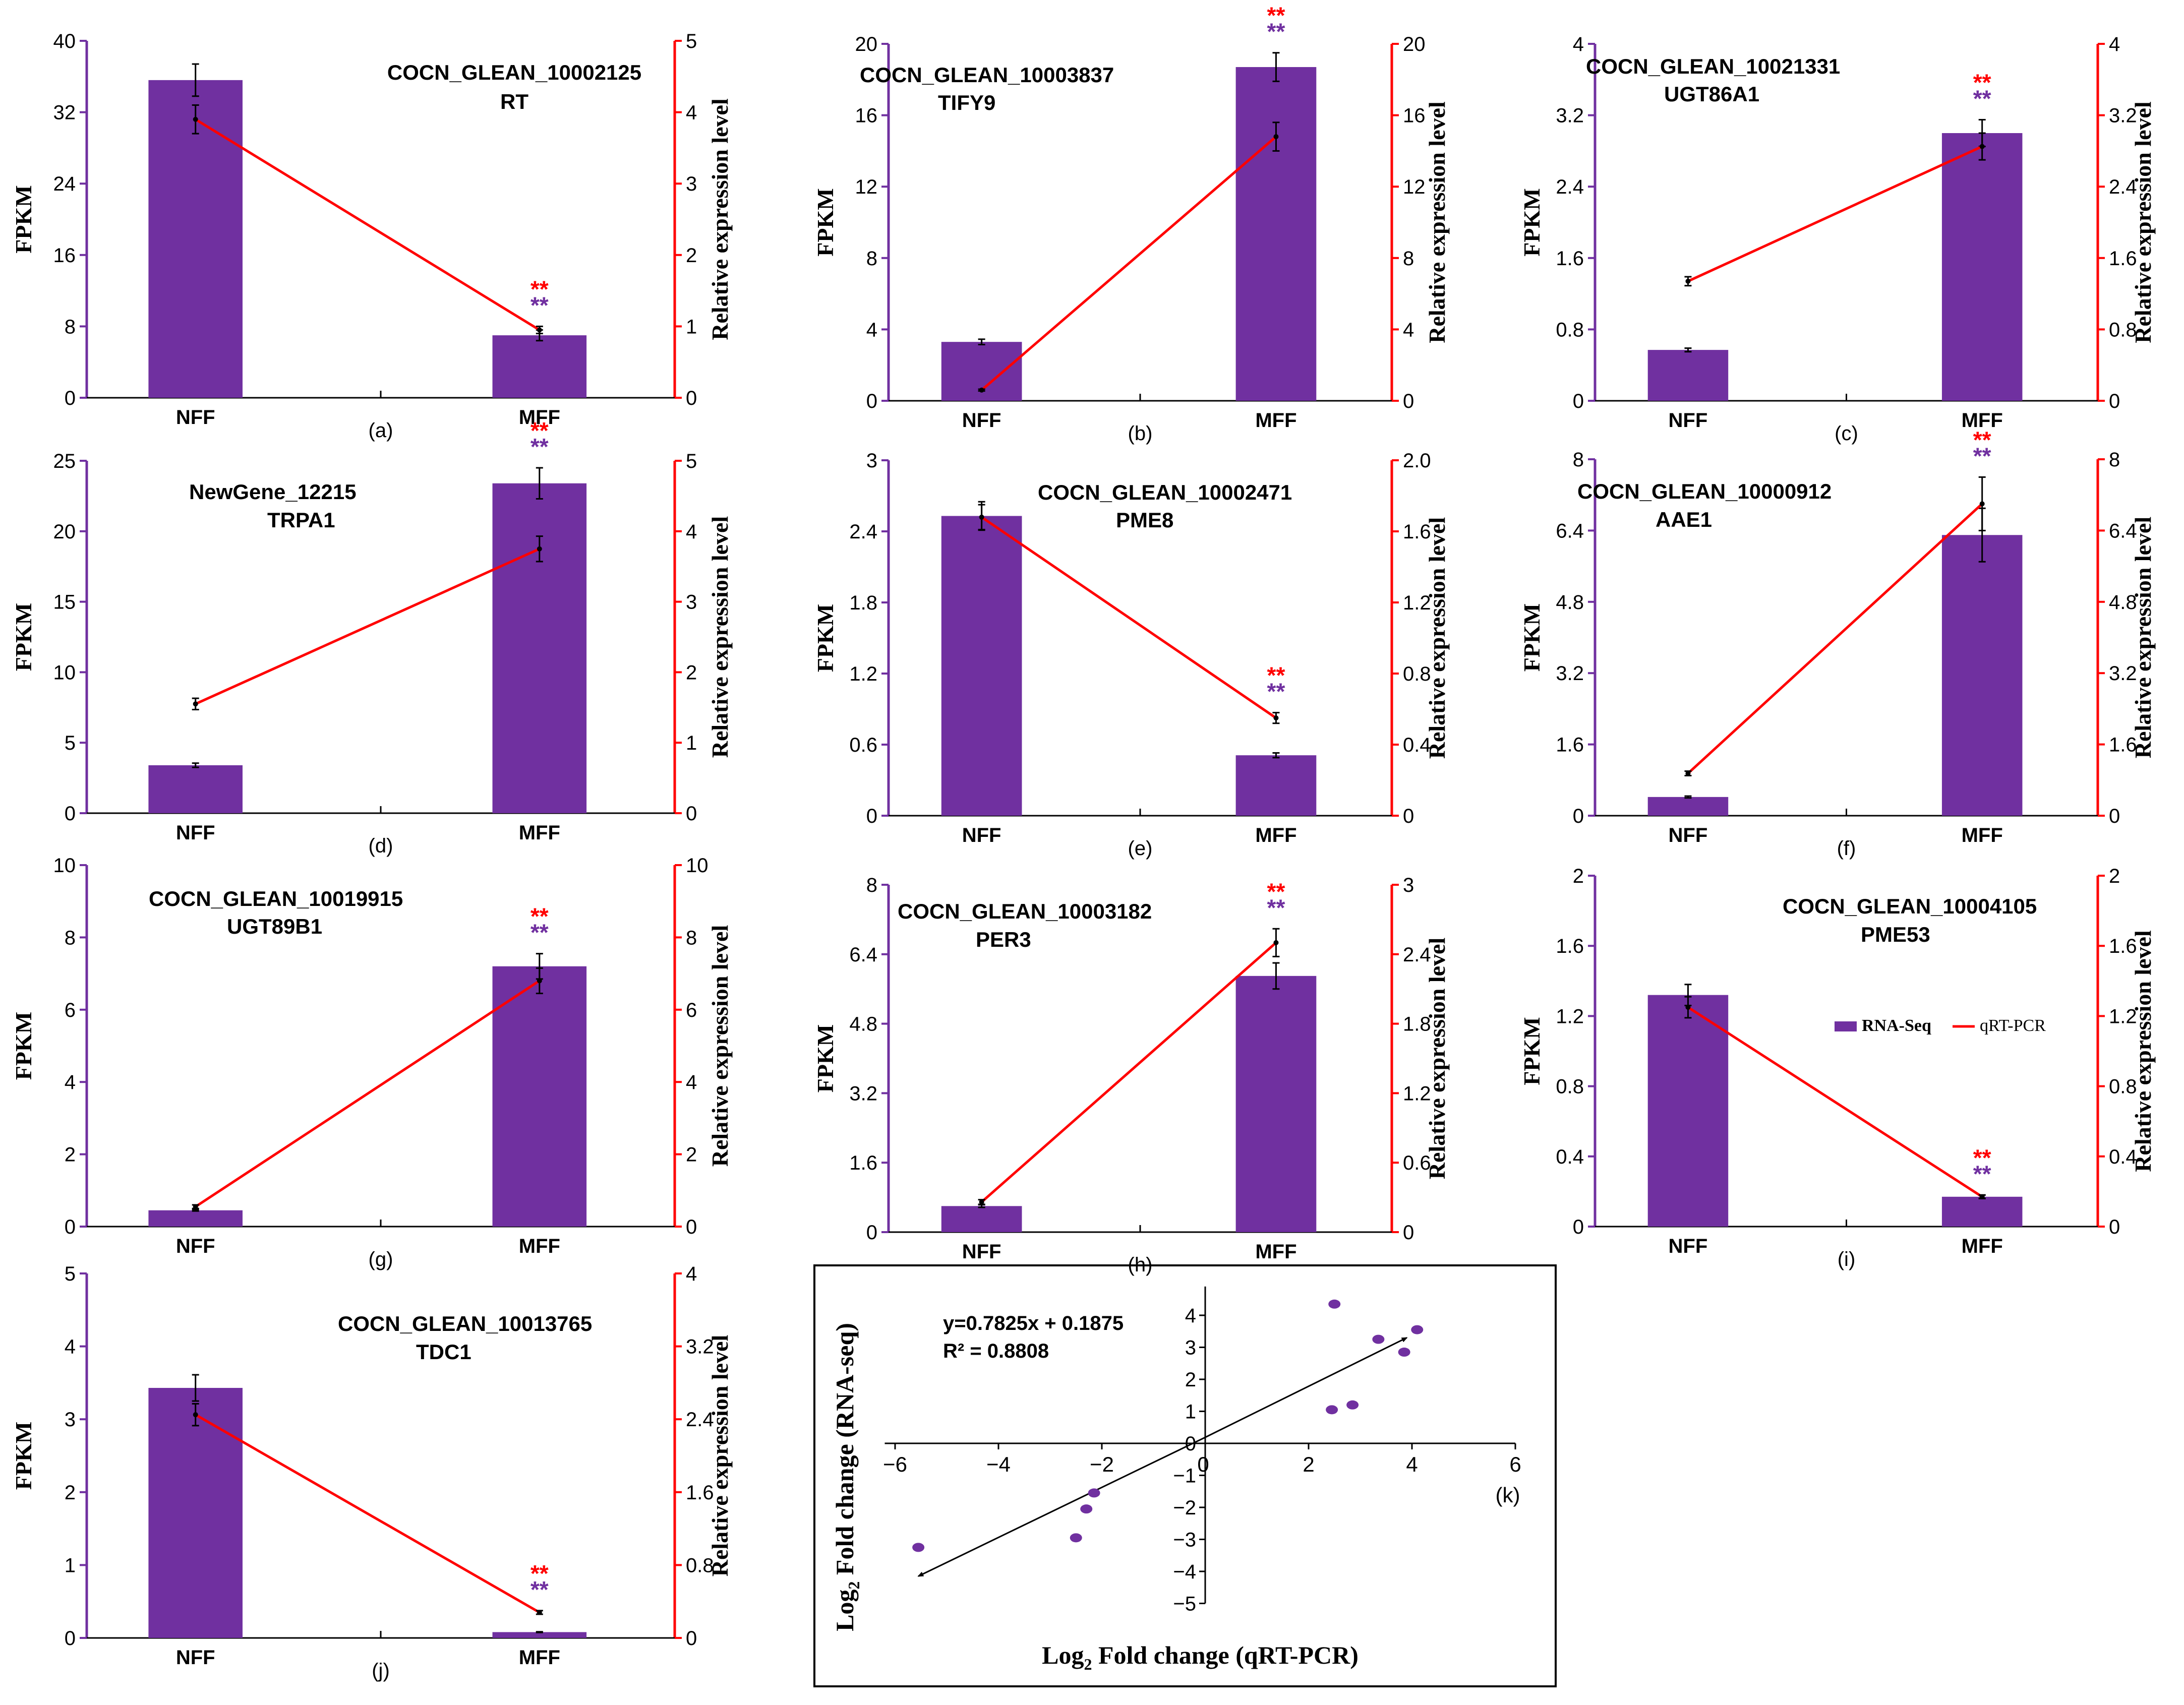 This screenshot has height=1705, width=2184. I want to click on r-squared: R² = 0.8808, so click(996, 1351).